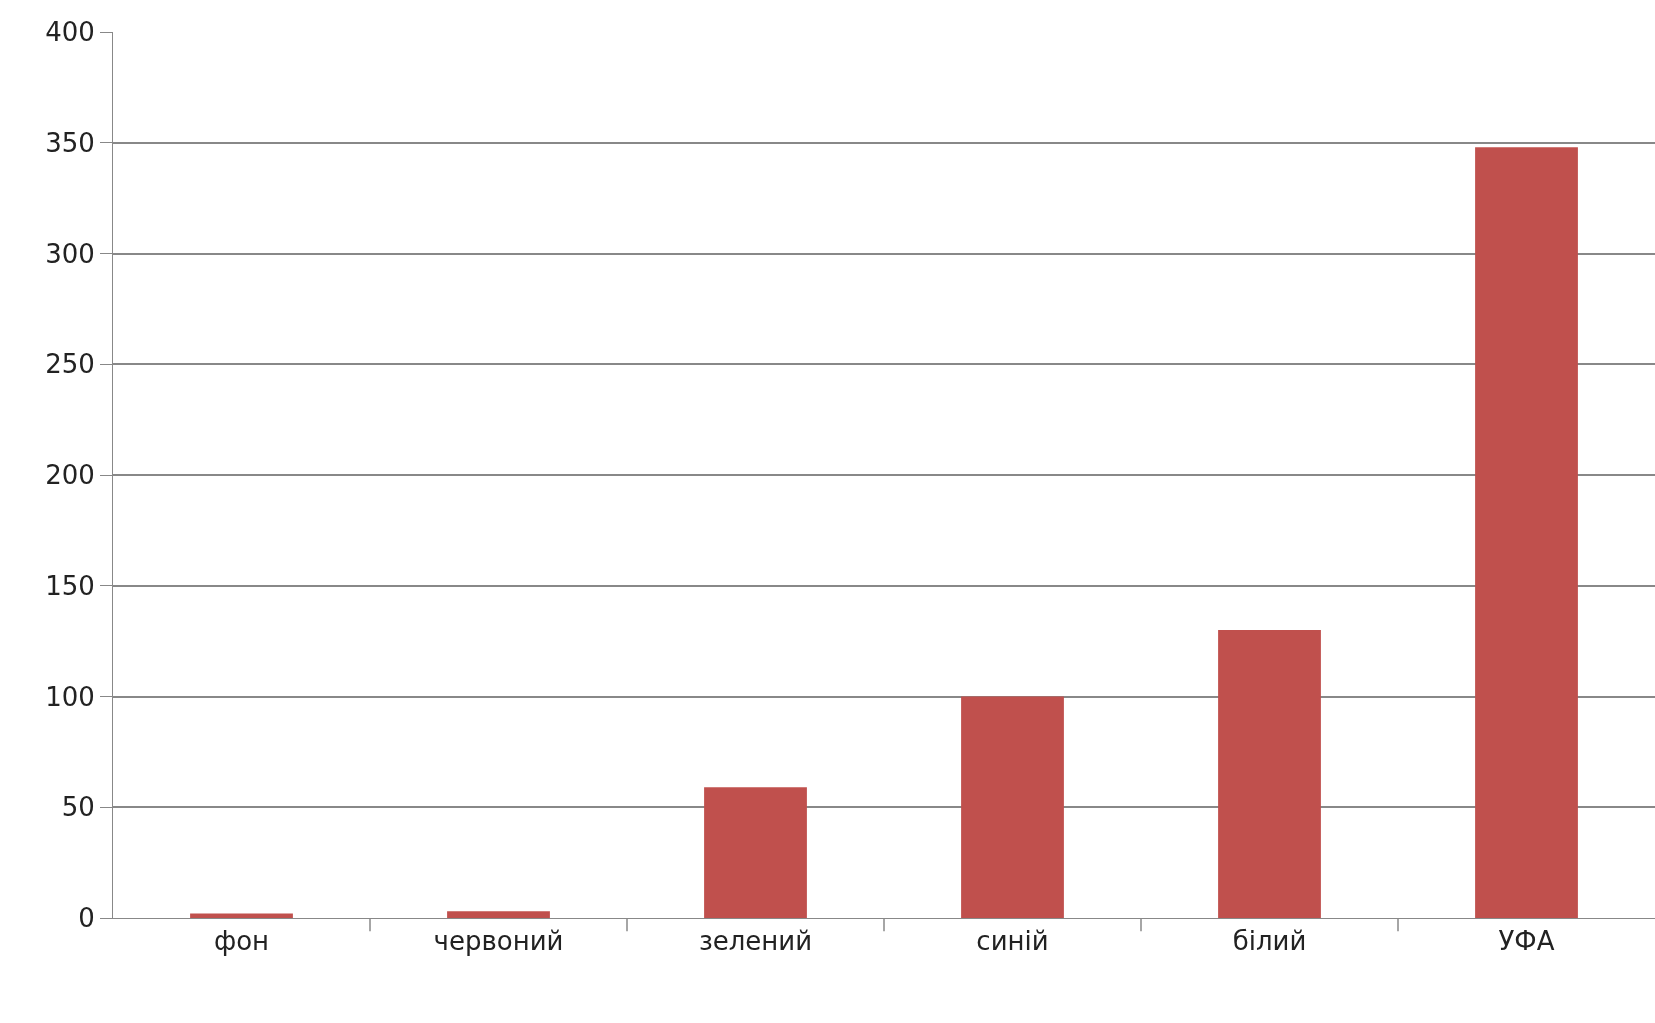  Describe the element at coordinates (1012, 941) in the screenshot. I see `x-tick-label: синій` at that location.